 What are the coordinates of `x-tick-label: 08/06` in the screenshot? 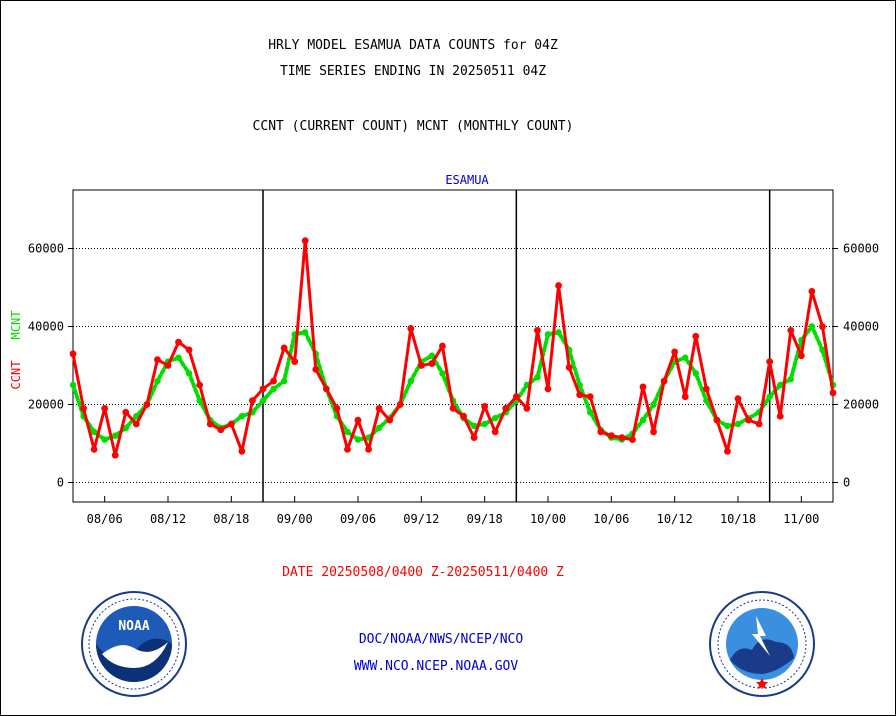 It's located at (105, 519).